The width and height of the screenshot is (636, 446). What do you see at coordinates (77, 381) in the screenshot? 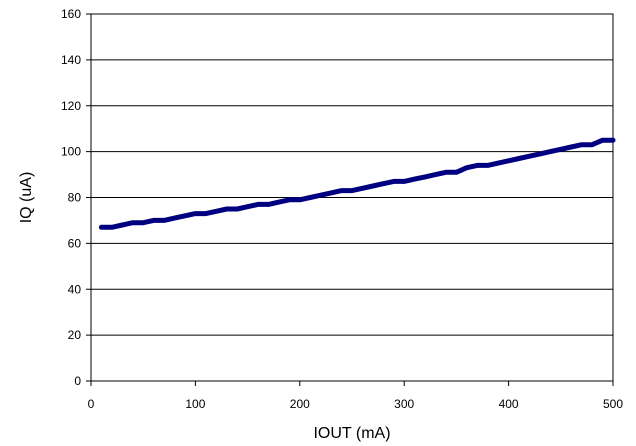
I see `y-tick-label: 0` at bounding box center [77, 381].